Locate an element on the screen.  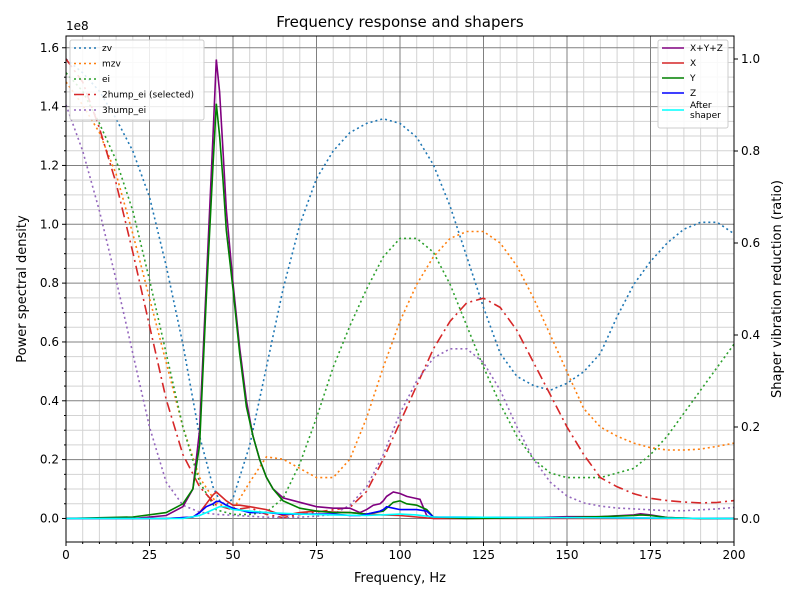
y2-tick-label: 0.2 is located at coordinates (750, 427).